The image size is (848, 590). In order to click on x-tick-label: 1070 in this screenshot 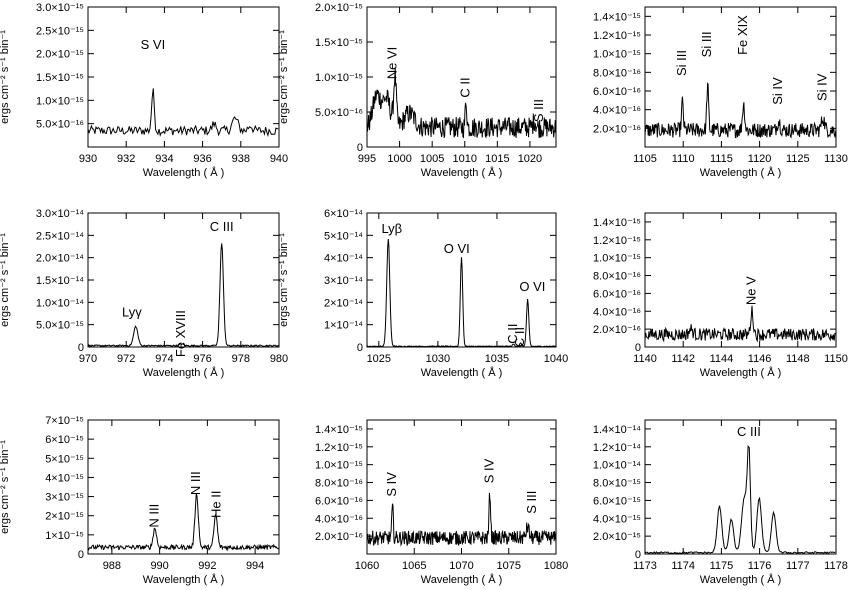, I will do `click(461, 566)`.